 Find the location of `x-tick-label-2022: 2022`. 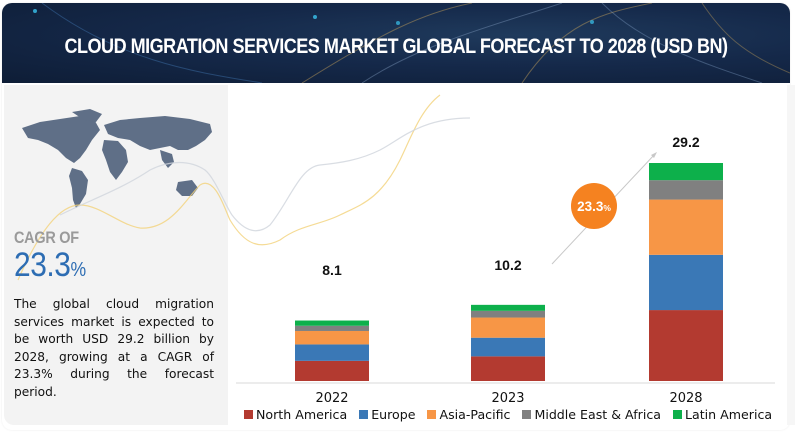

x-tick-label-2022: 2022 is located at coordinates (331, 398).